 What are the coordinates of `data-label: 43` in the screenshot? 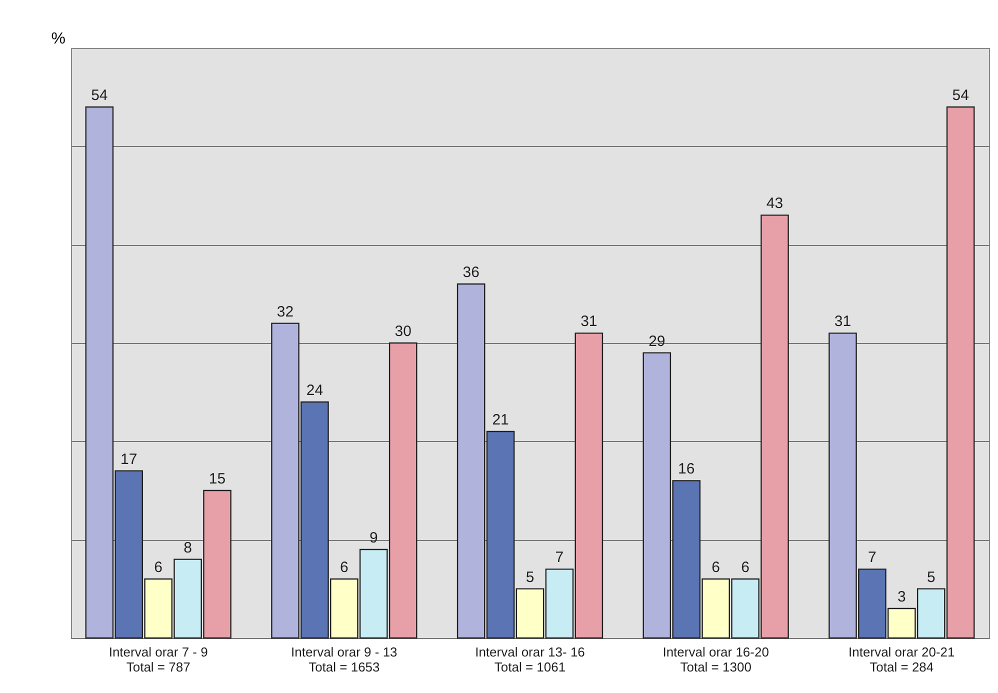 It's located at (775, 203).